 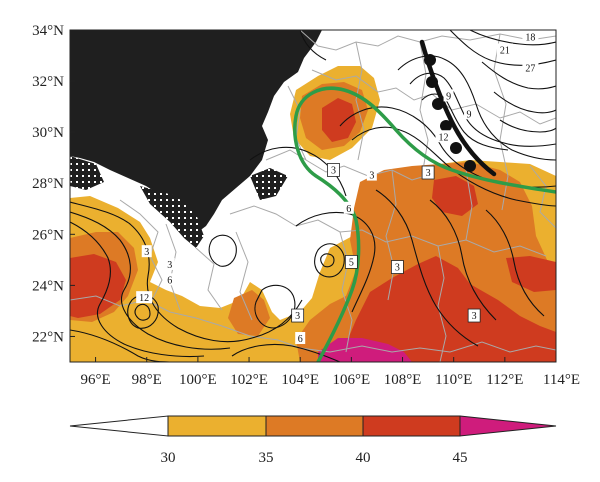 I want to click on lat-tick-label: 28°N, so click(x=48, y=184).